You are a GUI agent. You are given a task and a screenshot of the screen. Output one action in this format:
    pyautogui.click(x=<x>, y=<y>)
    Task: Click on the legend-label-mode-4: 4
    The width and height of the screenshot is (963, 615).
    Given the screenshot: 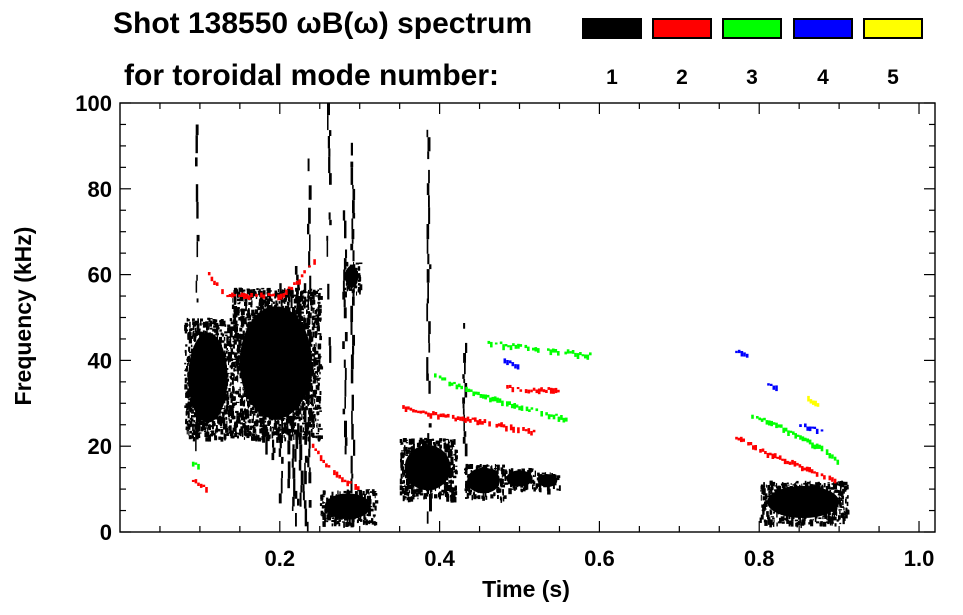 What is the action you would take?
    pyautogui.click(x=823, y=77)
    